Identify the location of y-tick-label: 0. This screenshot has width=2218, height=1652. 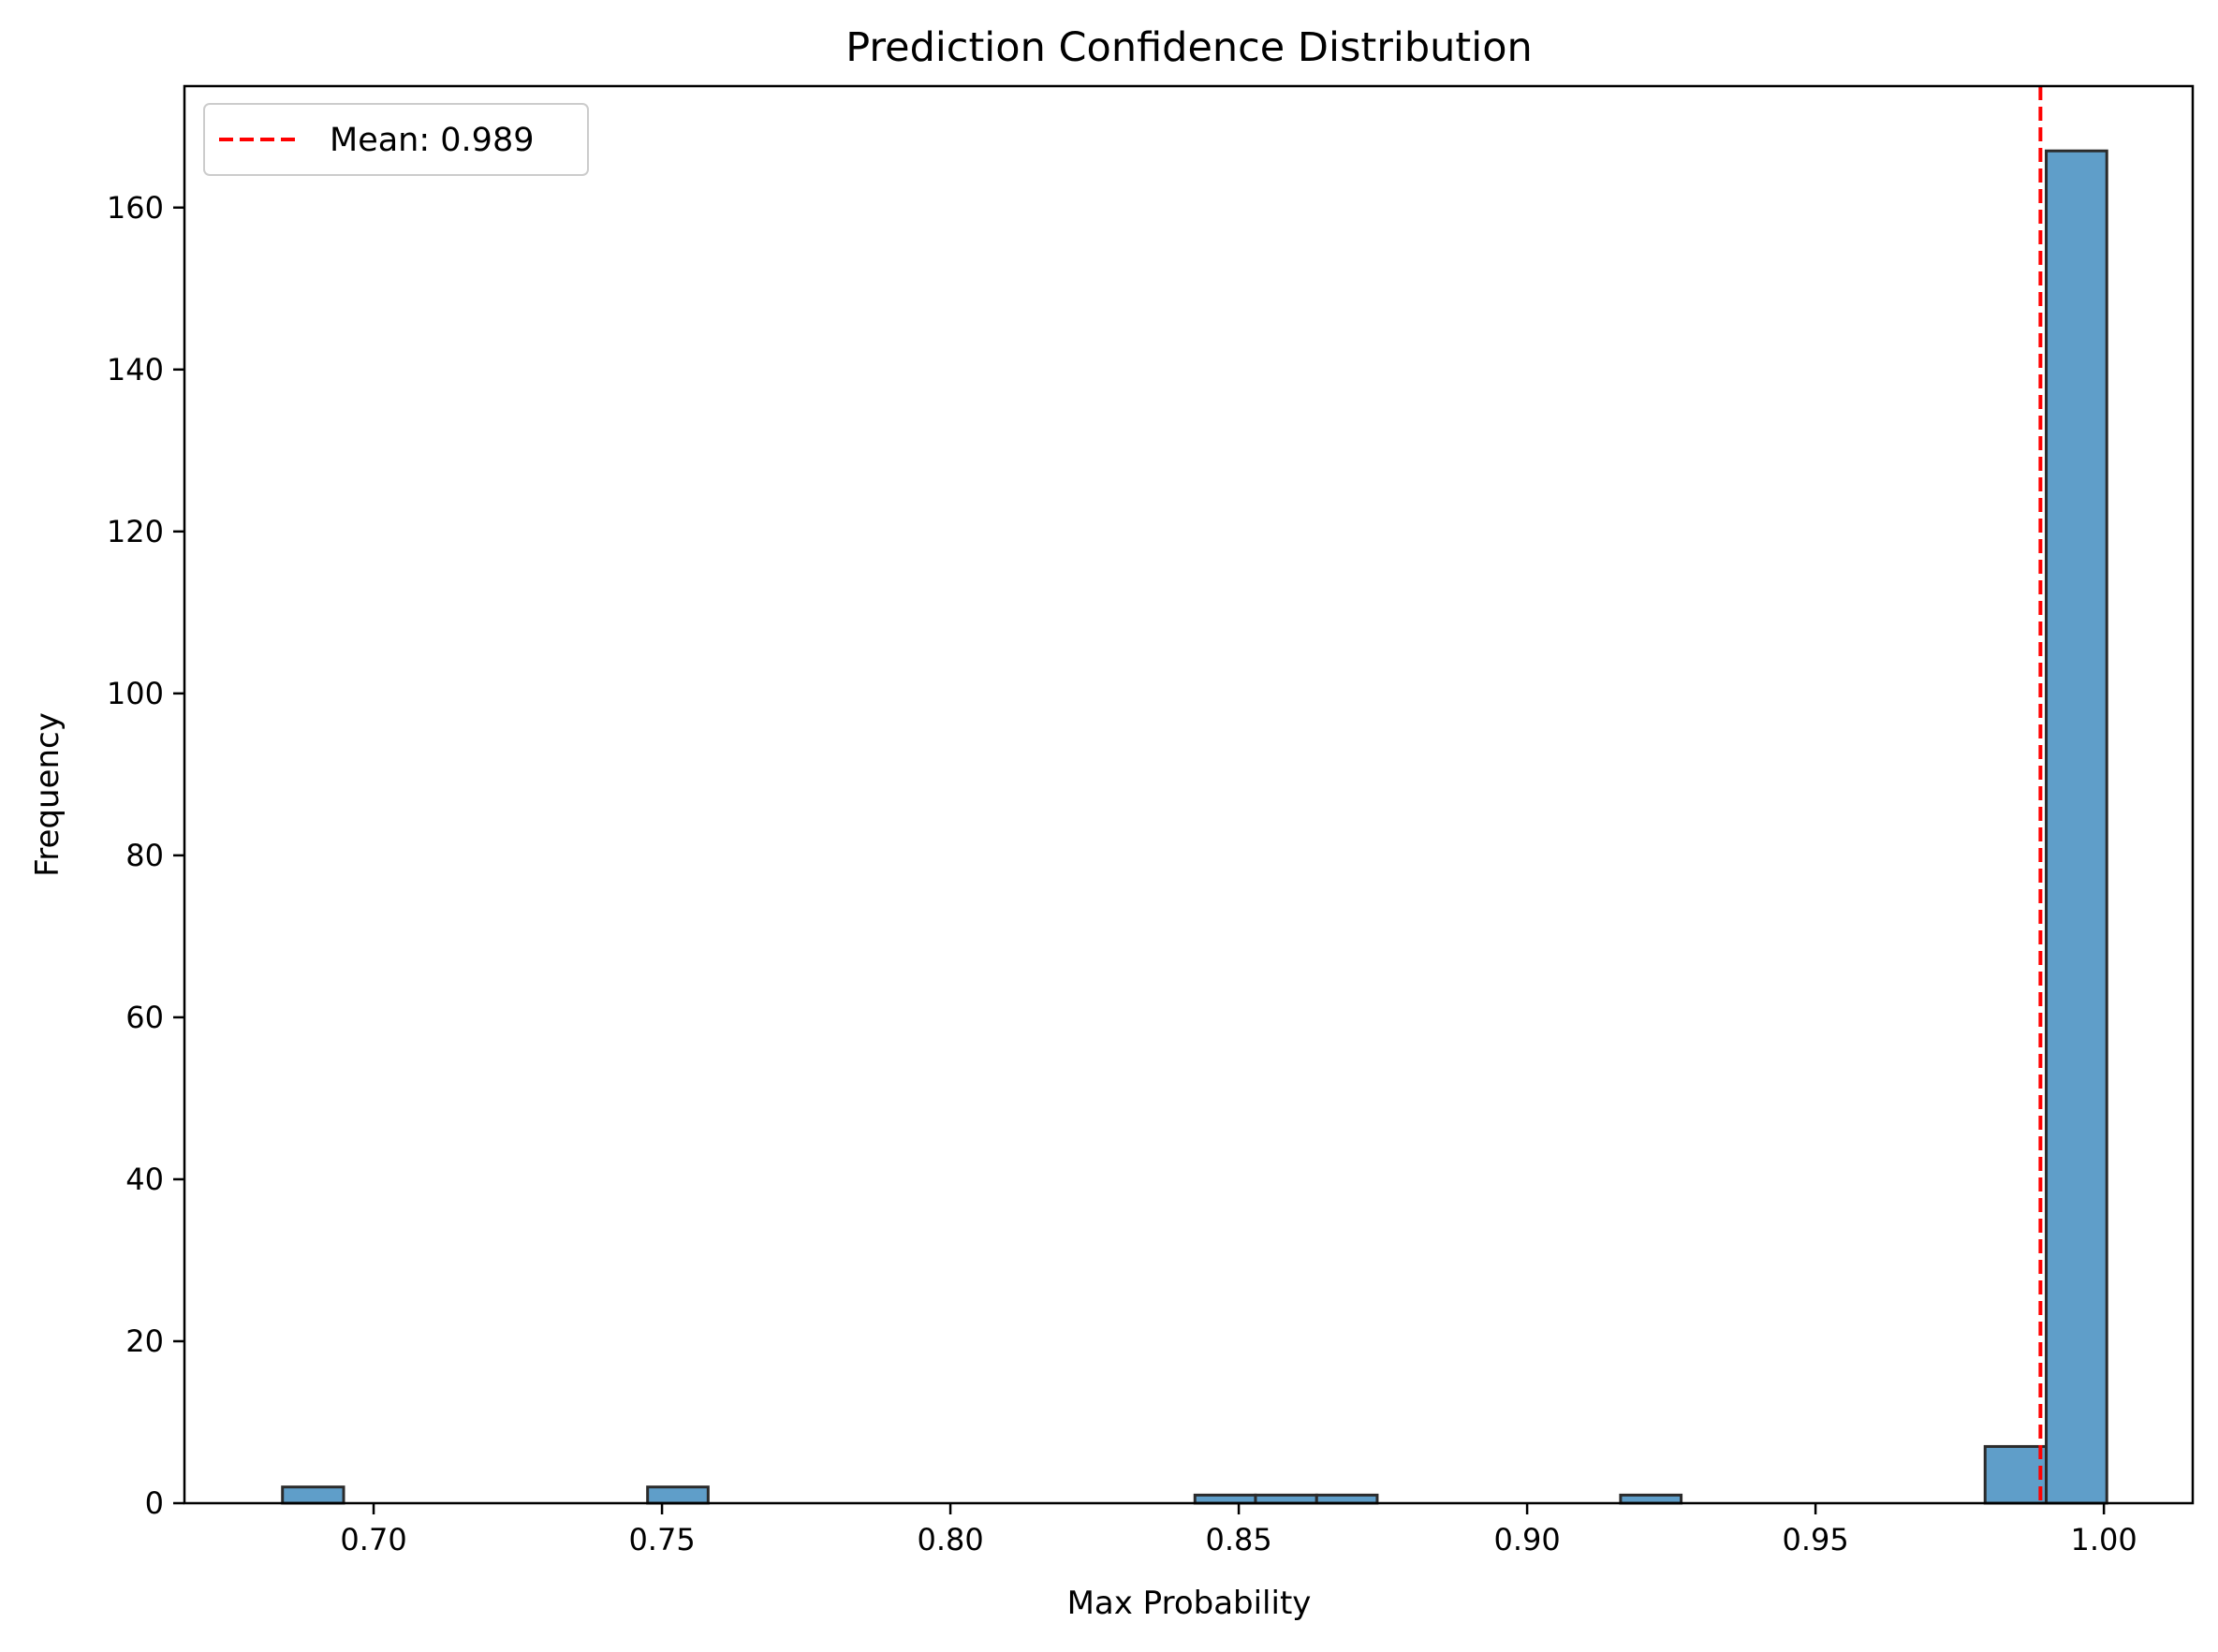
(154, 1503).